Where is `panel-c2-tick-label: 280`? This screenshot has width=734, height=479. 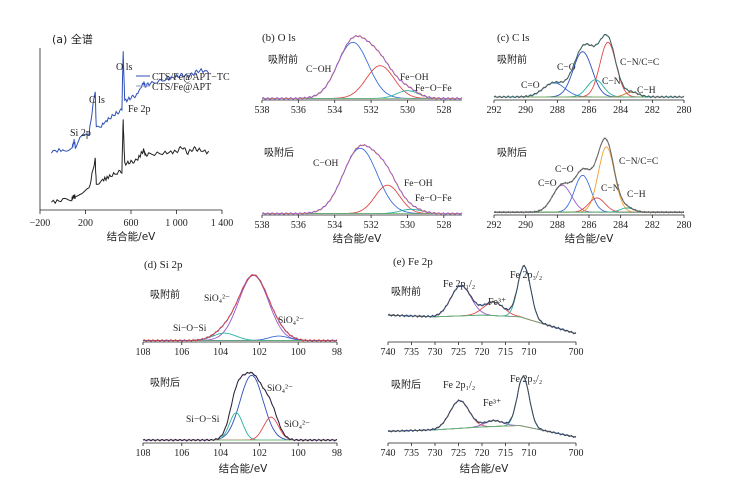 panel-c2-tick-label: 280 is located at coordinates (684, 225).